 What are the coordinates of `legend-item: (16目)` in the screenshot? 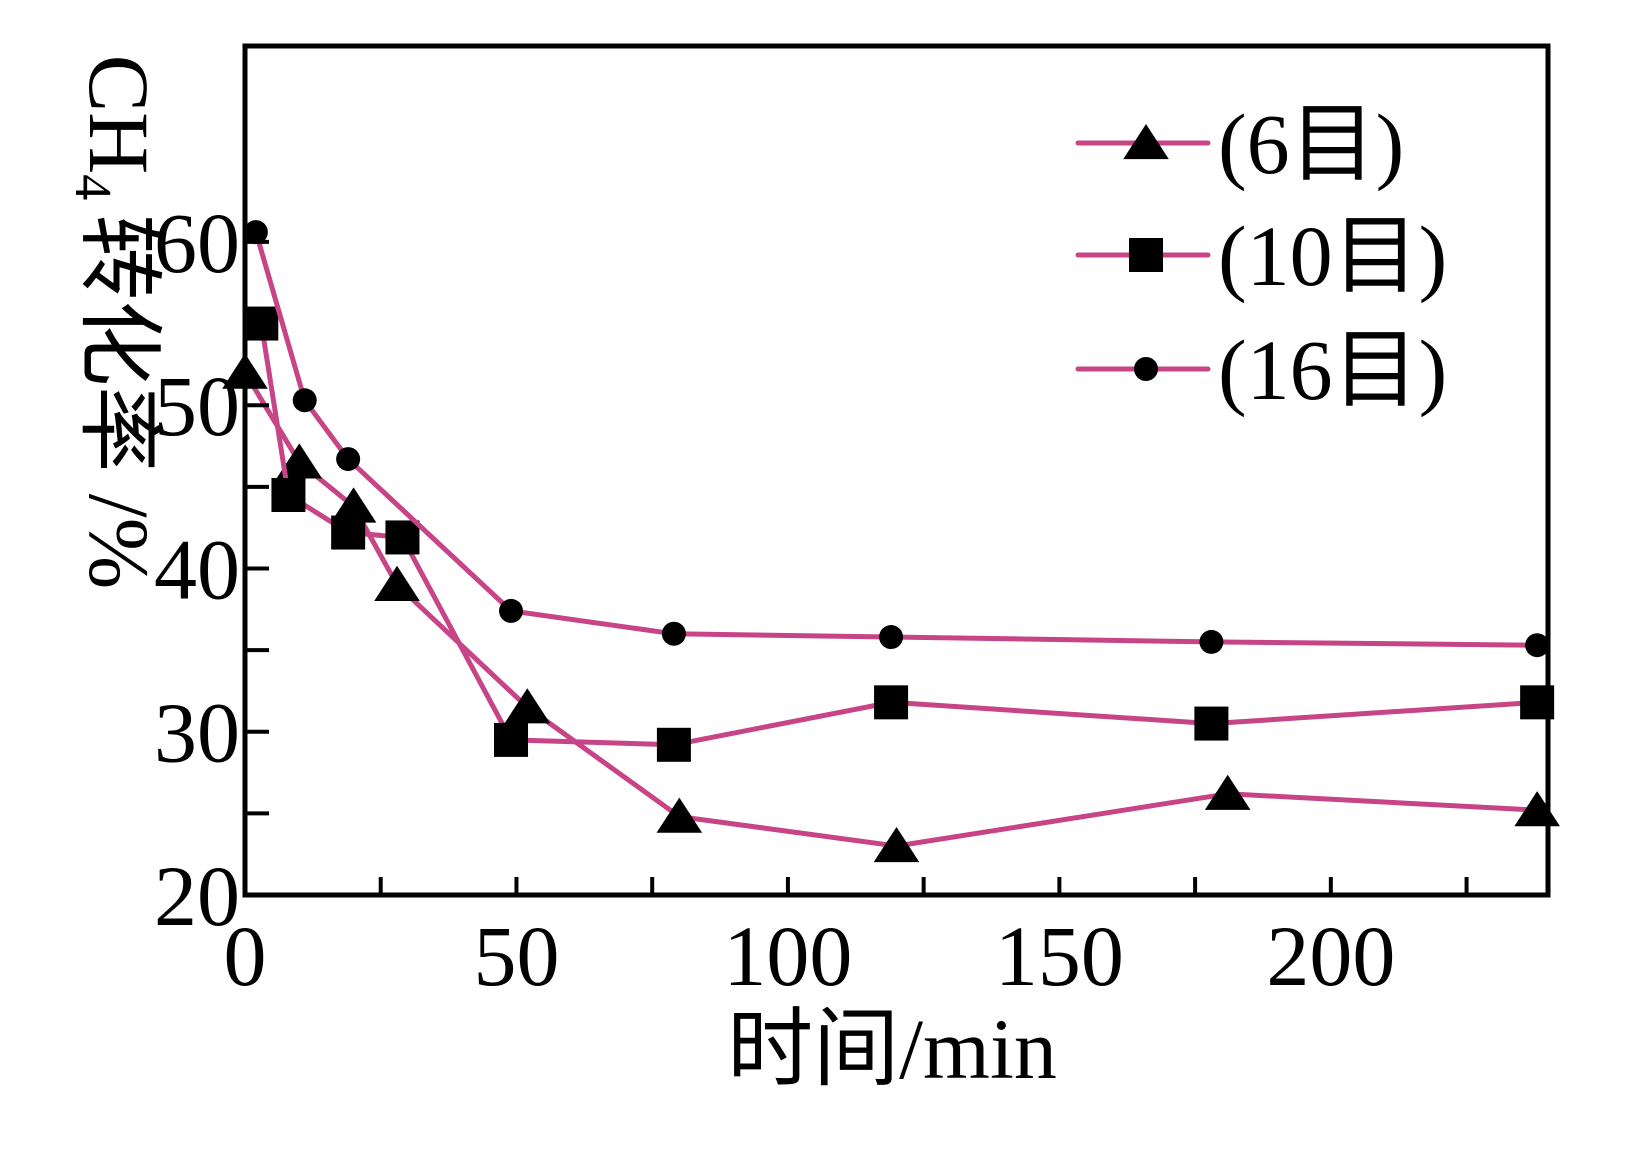 It's located at (1261, 370).